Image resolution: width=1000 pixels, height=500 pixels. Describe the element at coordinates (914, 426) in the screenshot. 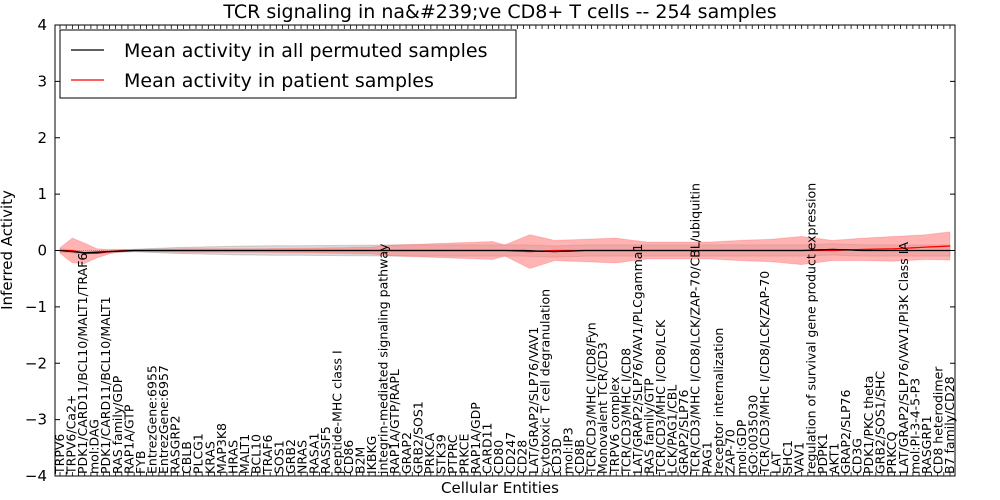

I see `x-tick-label: mol:PI-3-4-5-P3` at that location.